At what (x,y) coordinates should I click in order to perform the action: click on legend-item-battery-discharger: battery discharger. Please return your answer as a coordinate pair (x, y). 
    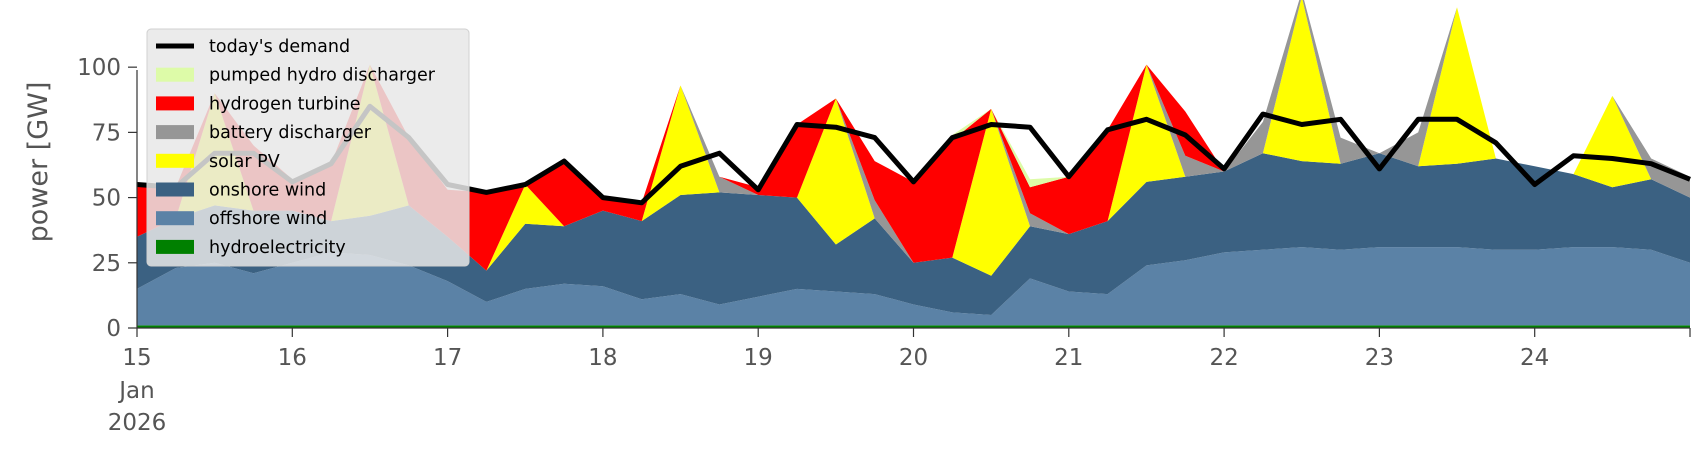
    Looking at the image, I should click on (264, 133).